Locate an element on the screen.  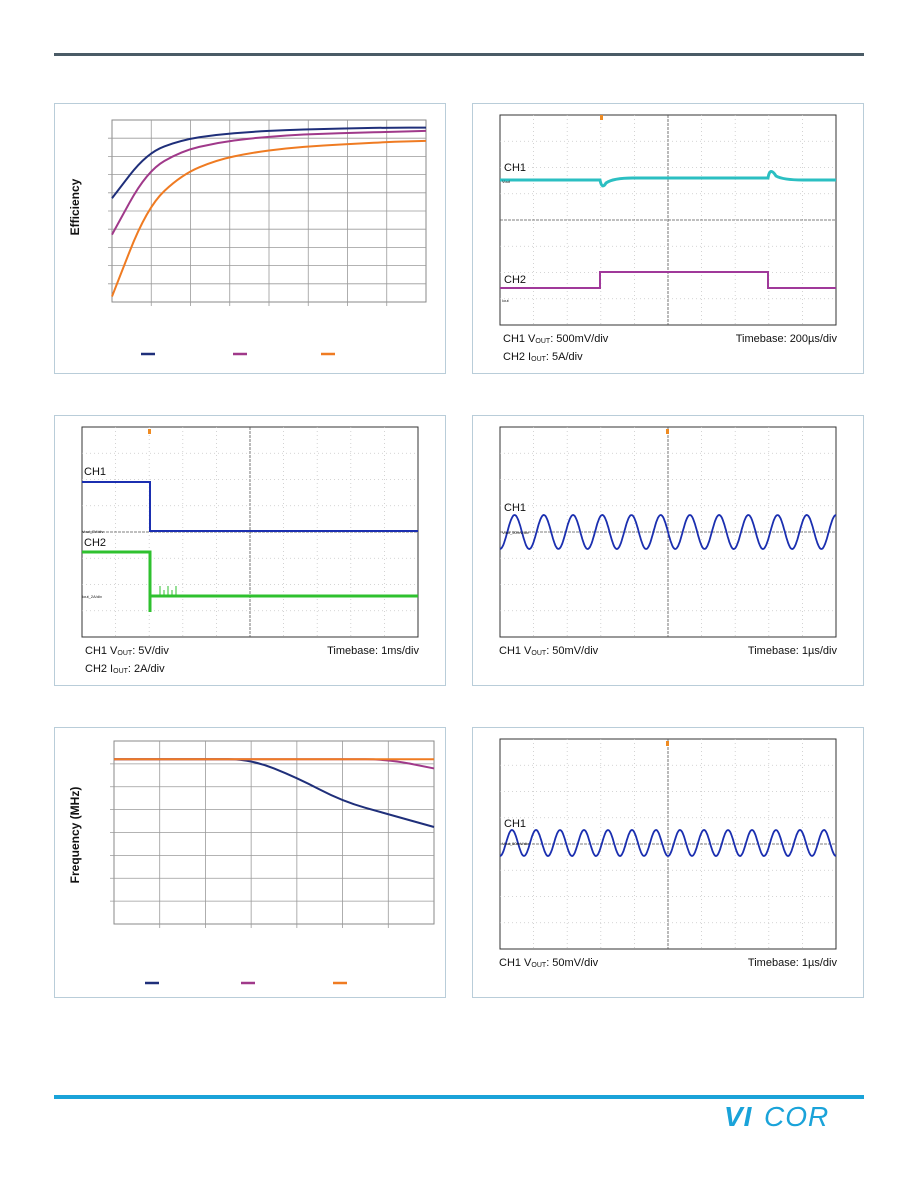
efficiency-chart-panel: Efficiency is located at coordinates (250, 238).